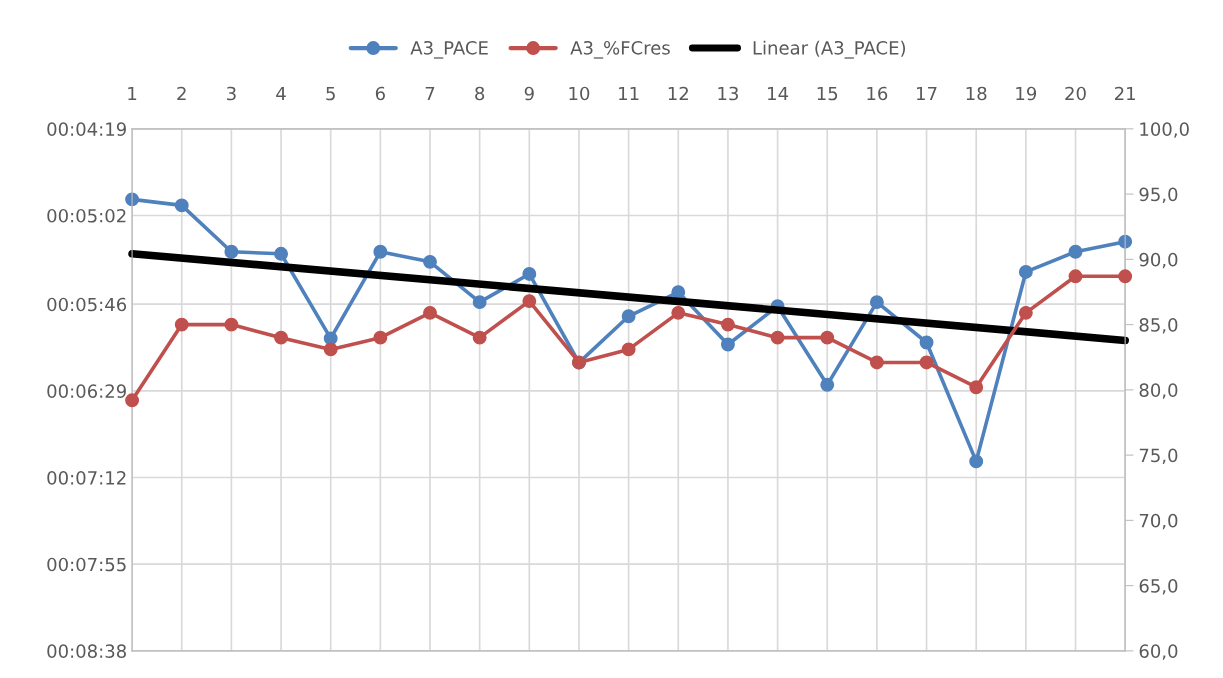  I want to click on y-tick-label: 00:07:12, so click(86, 477).